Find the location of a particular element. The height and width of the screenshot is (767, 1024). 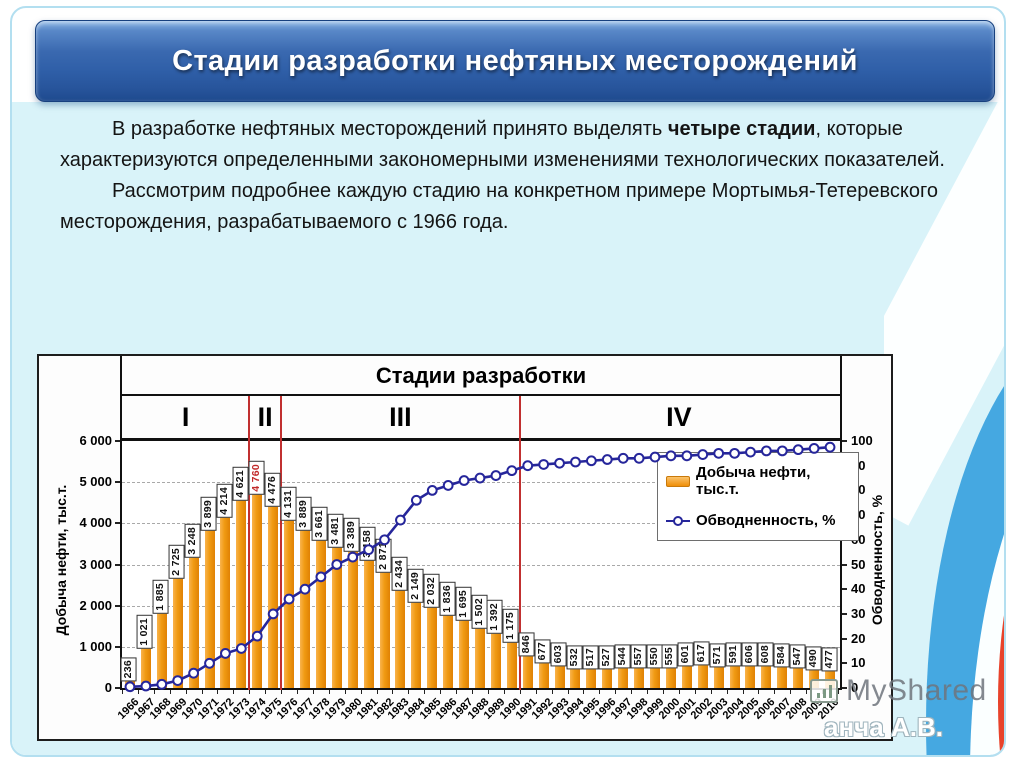

bar-value-label: 1 021 is located at coordinates (145, 632).